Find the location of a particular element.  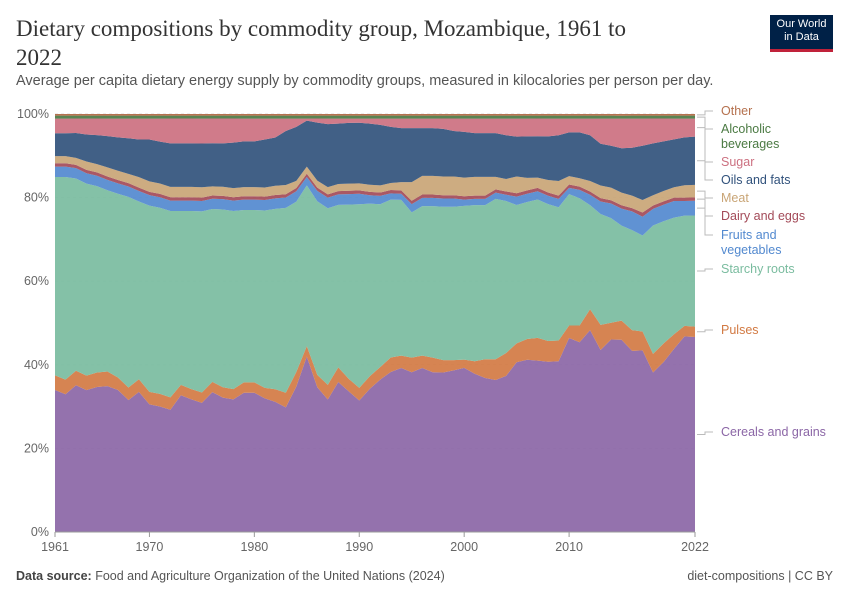

logo-line-1: Our World is located at coordinates (801, 24).